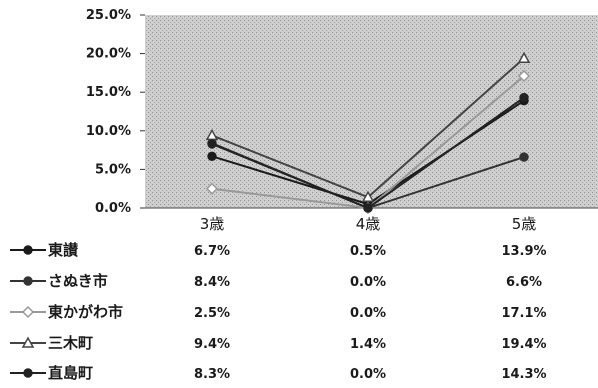 Image resolution: width=598 pixels, height=388 pixels. I want to click on table-cell: 1.4%, so click(368, 344).